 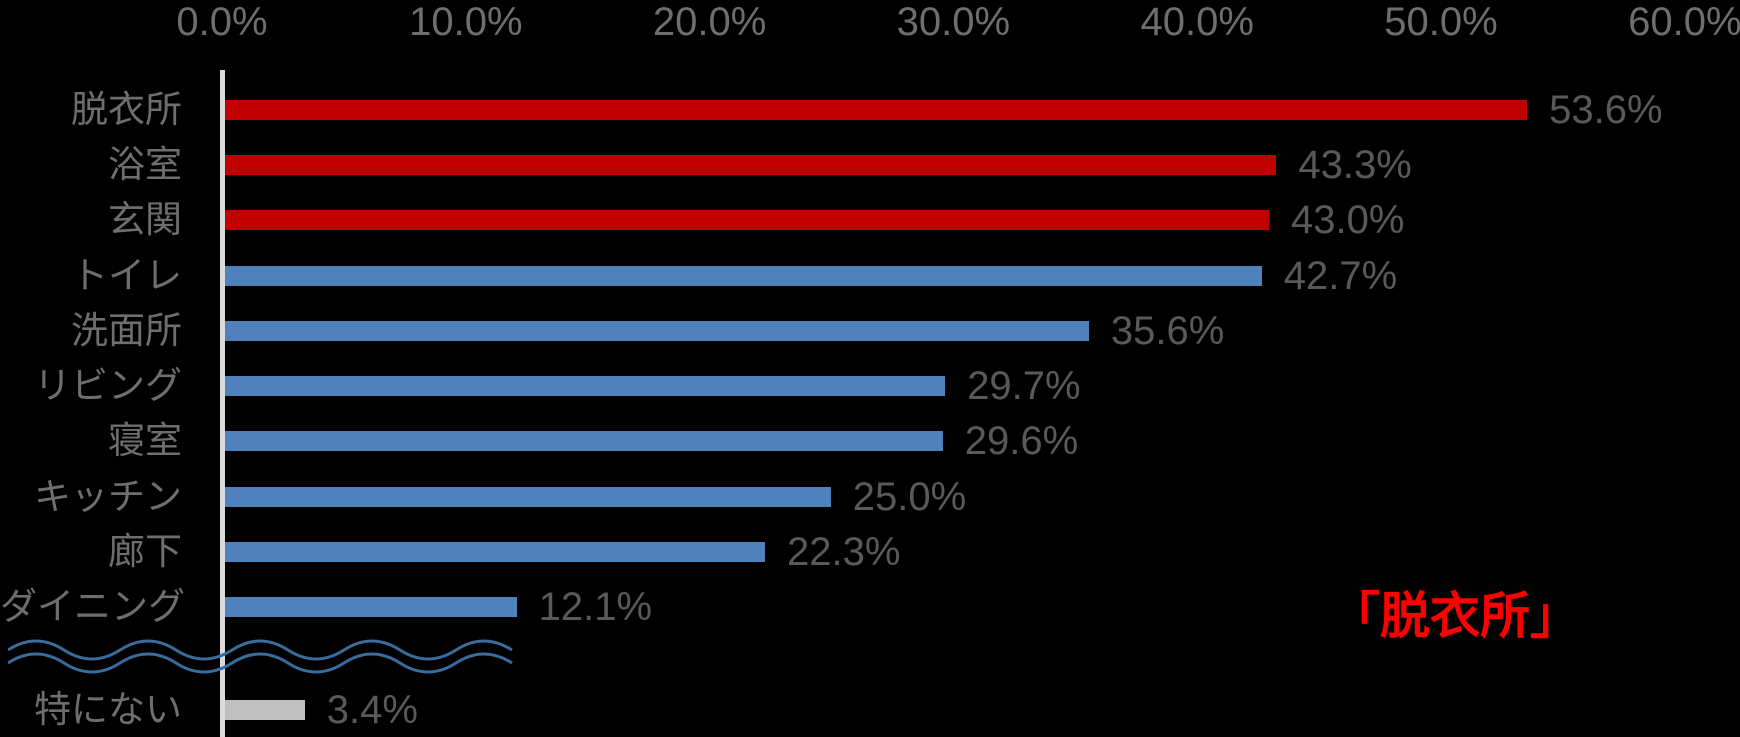 I want to click on value-label: 25.0%, so click(x=909, y=497).